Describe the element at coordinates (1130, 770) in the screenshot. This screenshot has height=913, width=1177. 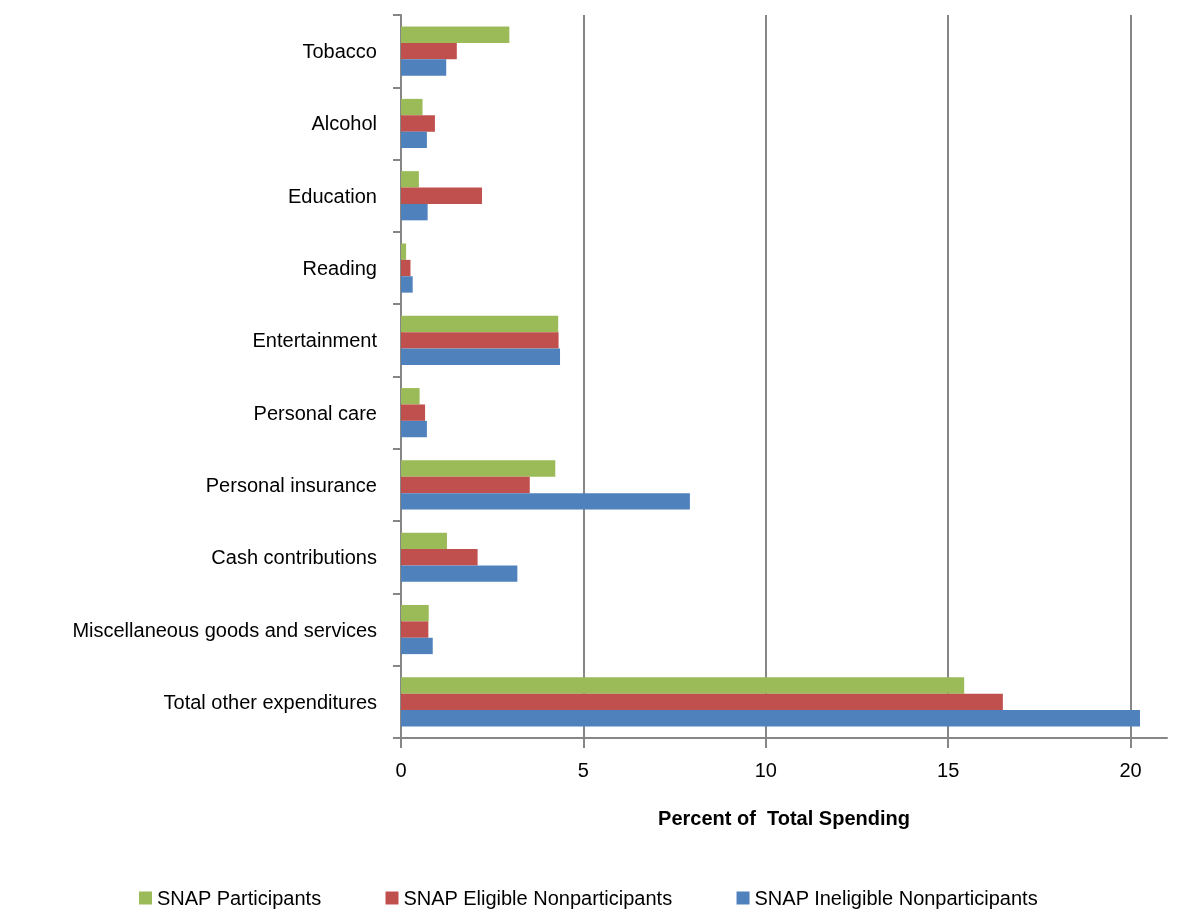
I see `x-tick-label: 20` at that location.